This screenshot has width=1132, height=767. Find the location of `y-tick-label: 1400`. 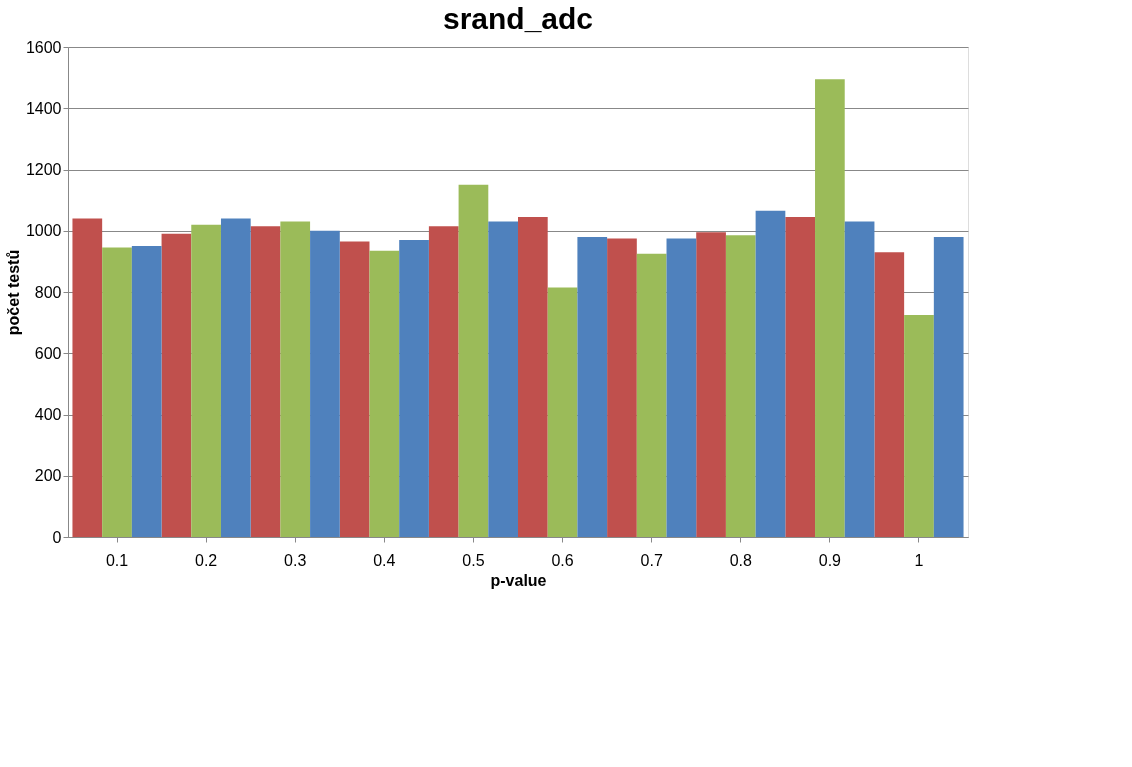

y-tick-label: 1400 is located at coordinates (43, 108).